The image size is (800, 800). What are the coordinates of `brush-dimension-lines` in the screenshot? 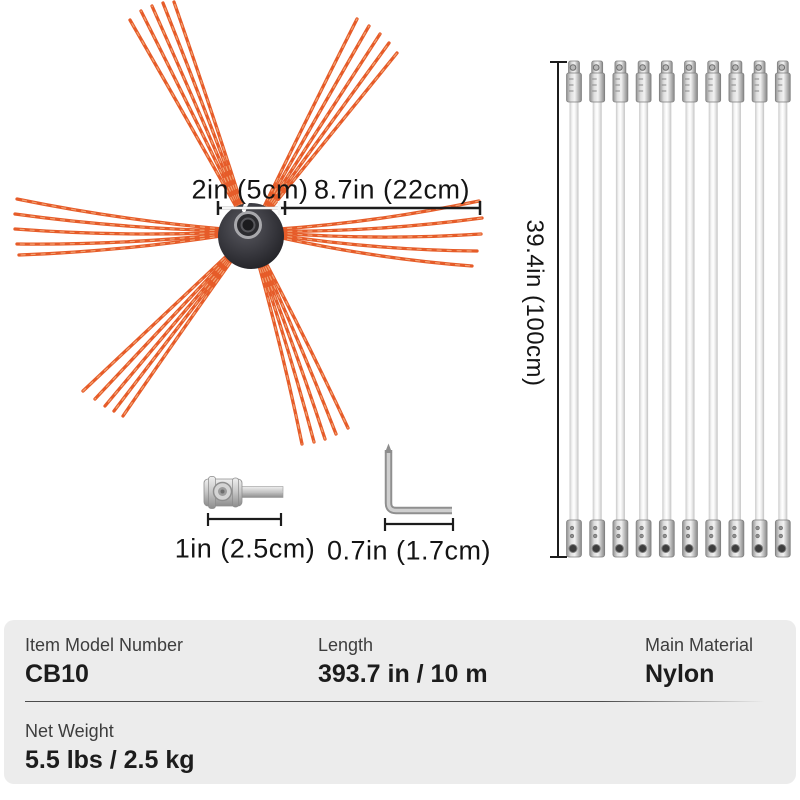 It's located at (349, 208).